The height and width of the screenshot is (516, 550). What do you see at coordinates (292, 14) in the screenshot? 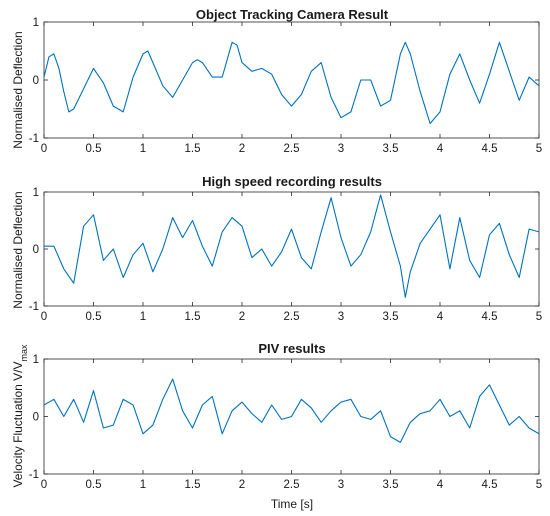
I see `chart-title: Object Tracking Camera Result` at bounding box center [292, 14].